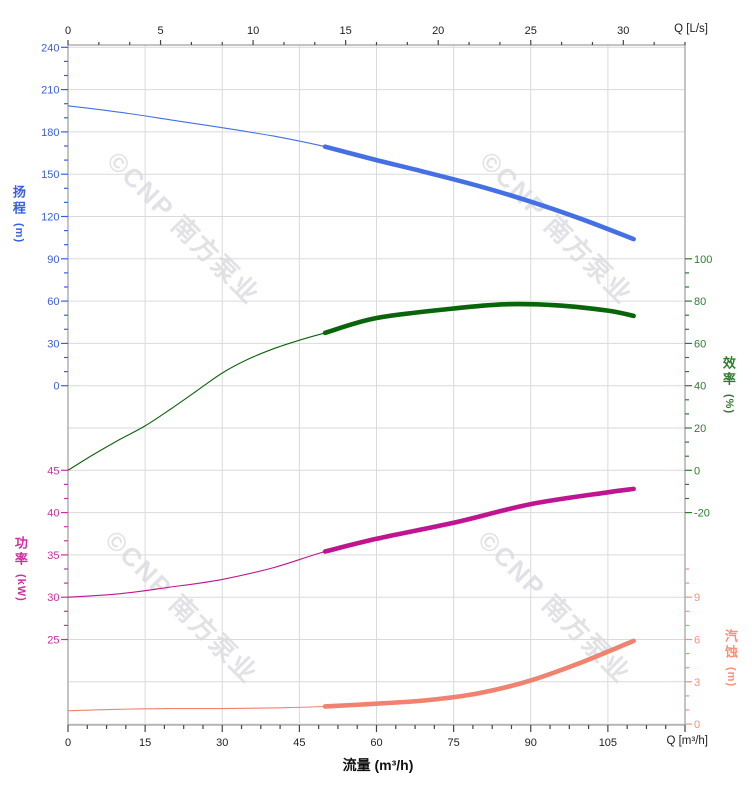 This screenshot has height=797, width=752. Describe the element at coordinates (351, 173) in the screenshot. I see `head-curve` at that location.